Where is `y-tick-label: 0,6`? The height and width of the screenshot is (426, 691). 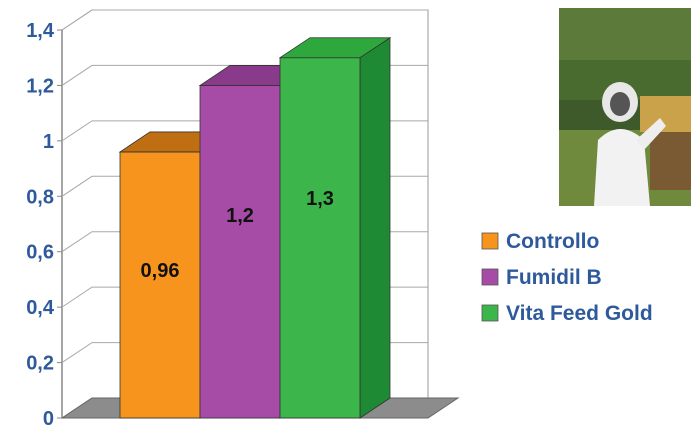 y-tick-label: 0,6 is located at coordinates (40, 253).